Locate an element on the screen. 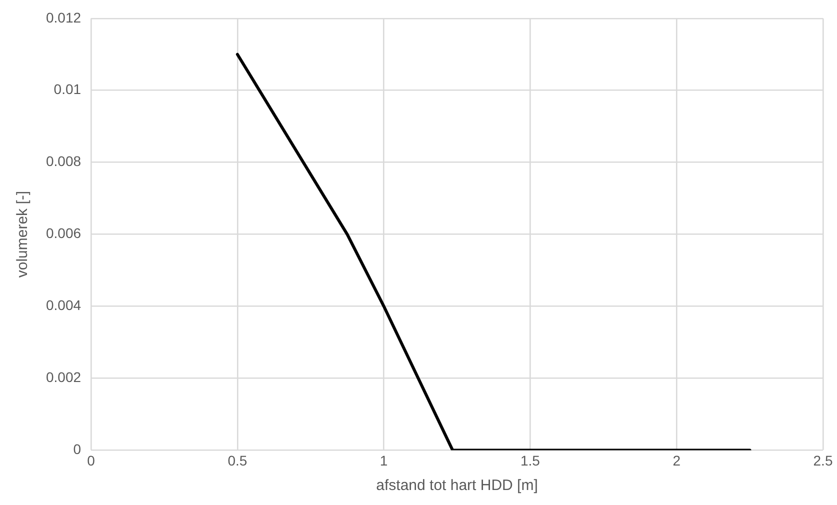  y-tick-label: 0.002 is located at coordinates (64, 377).